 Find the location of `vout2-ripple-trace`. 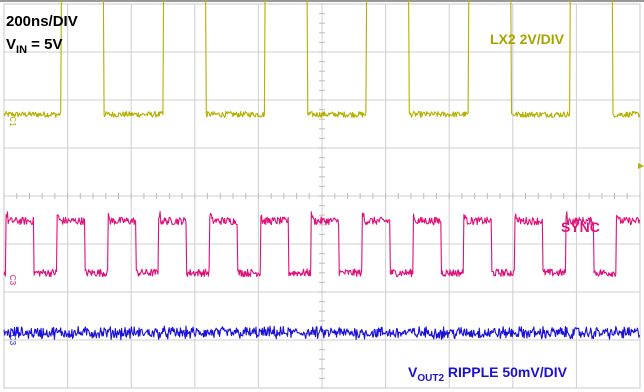

vout2-ripple-trace is located at coordinates (322, 333).